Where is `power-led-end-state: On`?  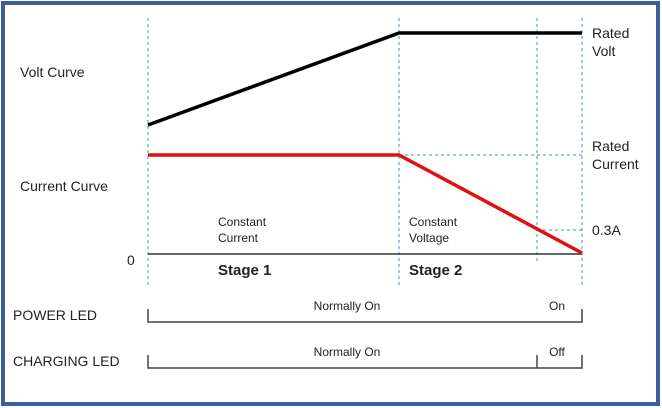 power-led-end-state: On is located at coordinates (557, 306).